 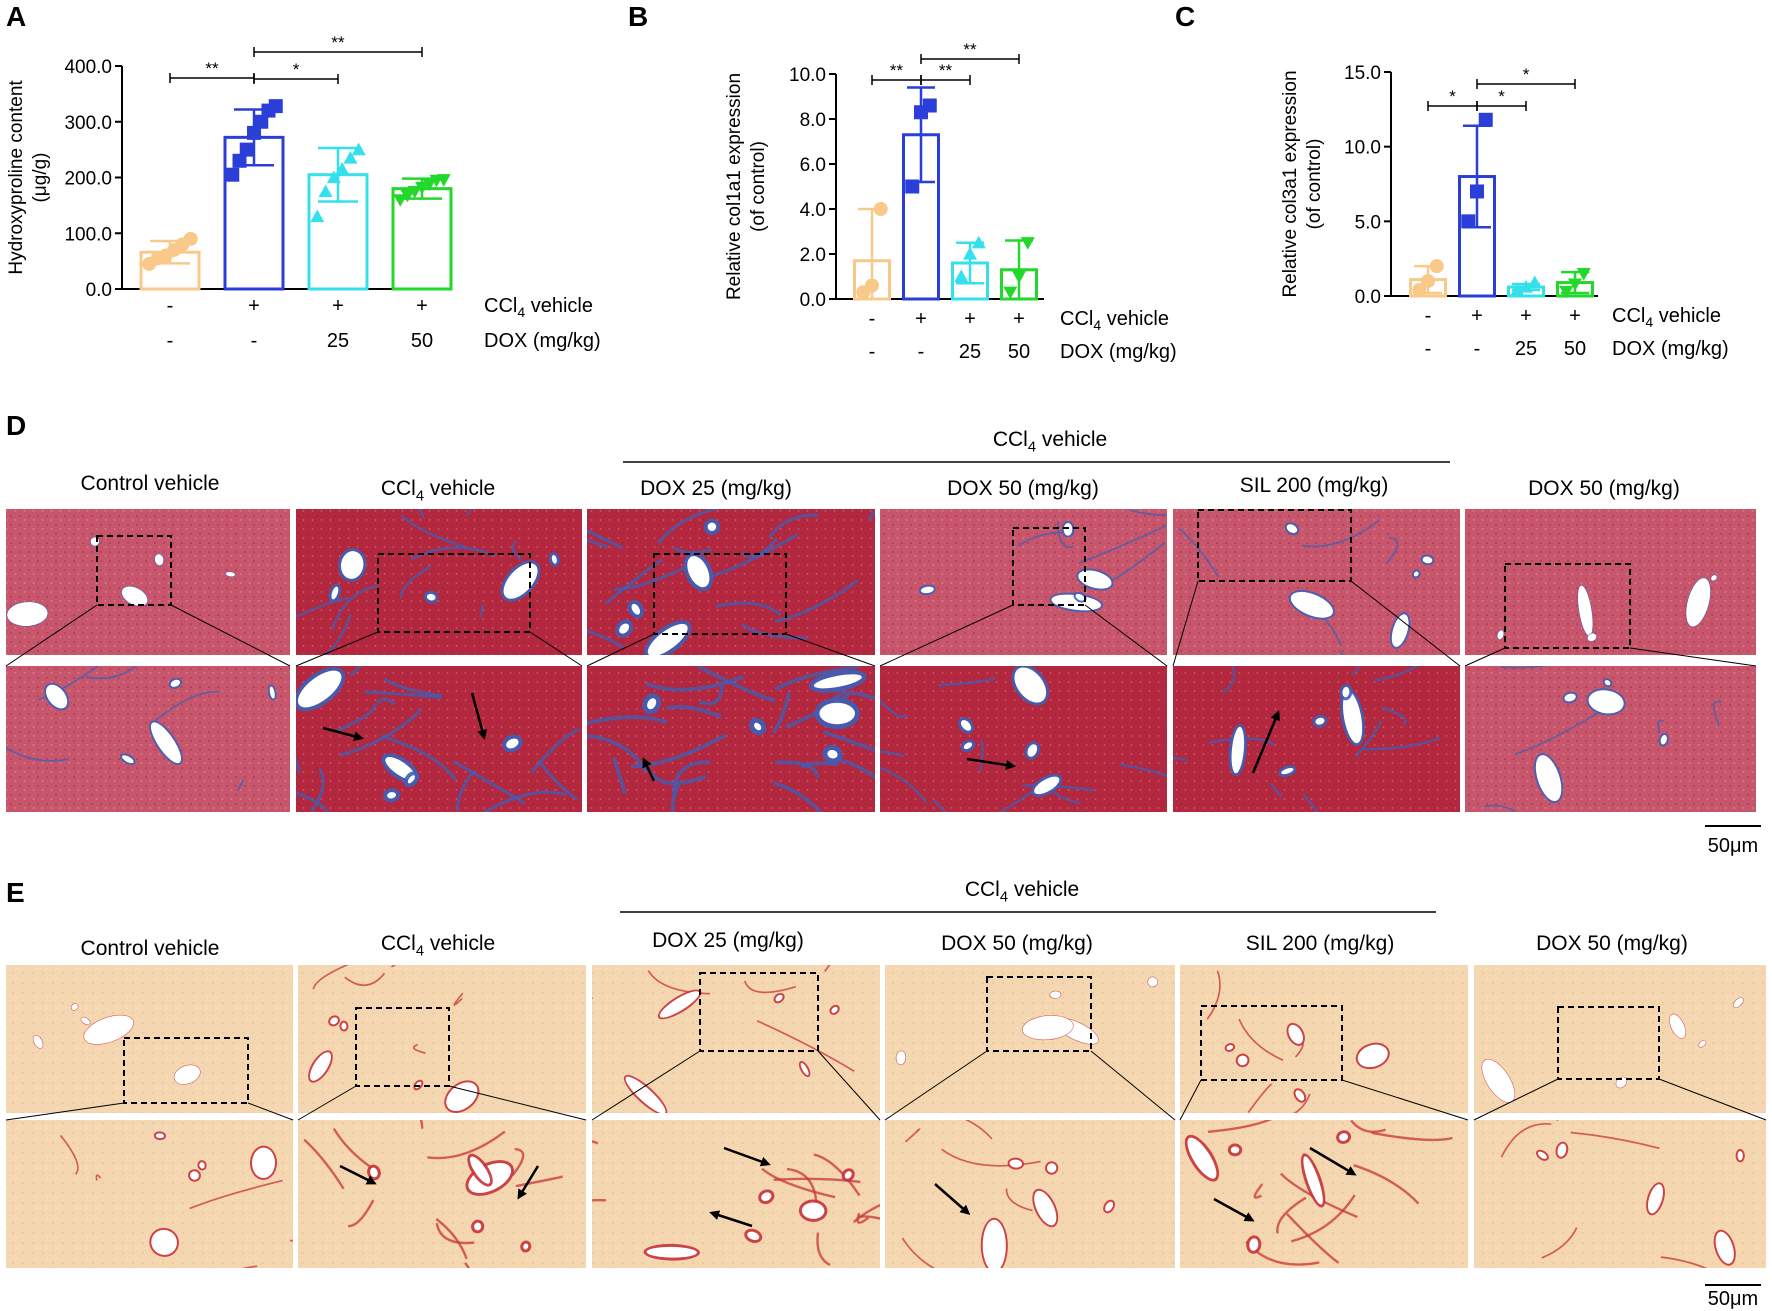 What do you see at coordinates (1019, 352) in the screenshot?
I see `dox-dose: 50` at bounding box center [1019, 352].